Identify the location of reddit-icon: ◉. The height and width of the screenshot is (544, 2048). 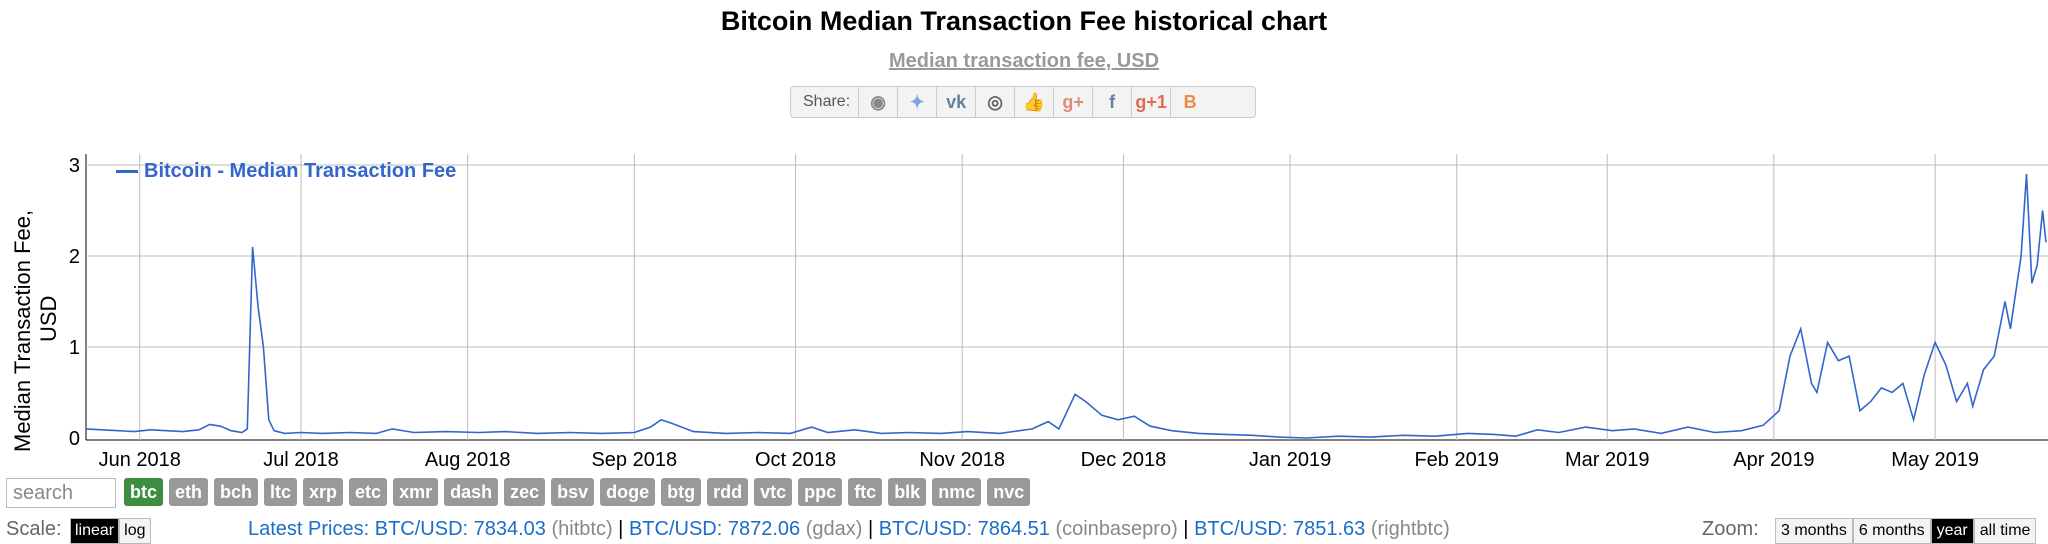
(877, 102).